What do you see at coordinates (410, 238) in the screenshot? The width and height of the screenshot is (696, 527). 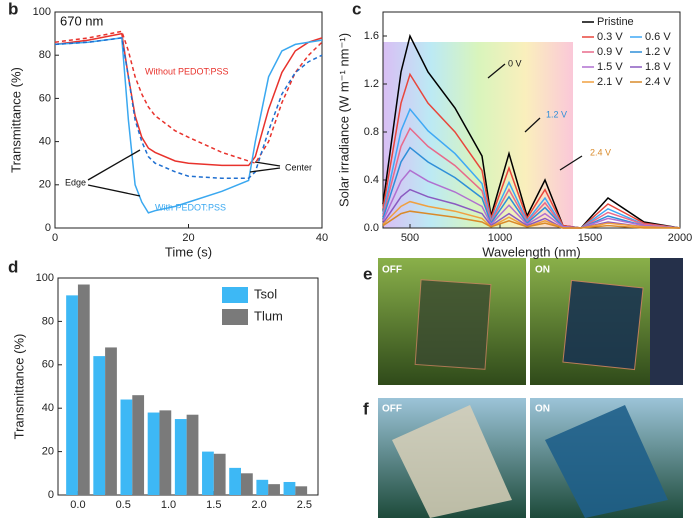 I see `x-tick-label: 500` at bounding box center [410, 238].